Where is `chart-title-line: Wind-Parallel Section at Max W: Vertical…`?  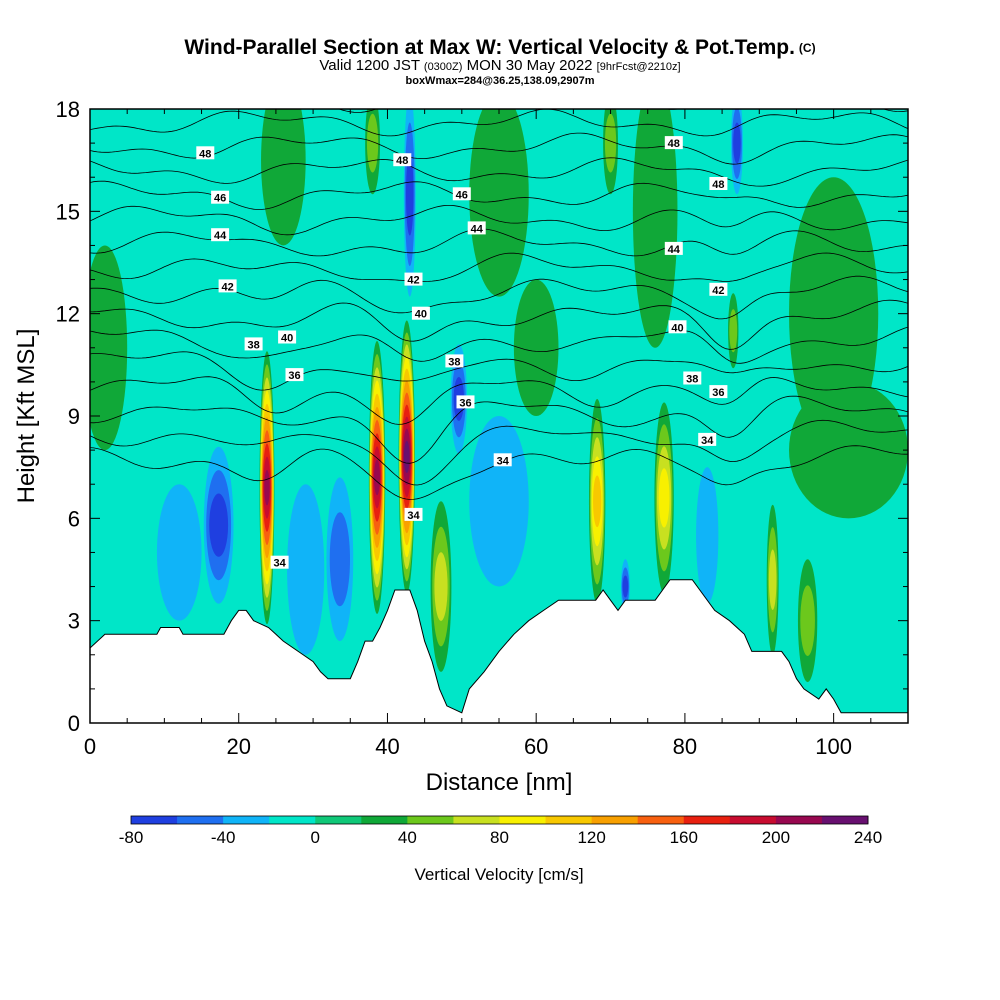 chart-title-line: Wind-Parallel Section at Max W: Vertical… is located at coordinates (500, 48).